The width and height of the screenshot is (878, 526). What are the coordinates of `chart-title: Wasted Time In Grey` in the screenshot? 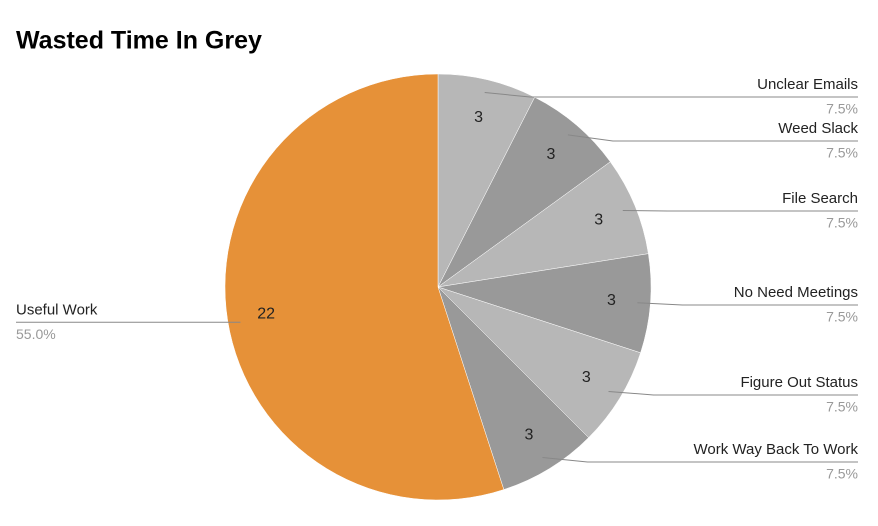 It's located at (139, 41).